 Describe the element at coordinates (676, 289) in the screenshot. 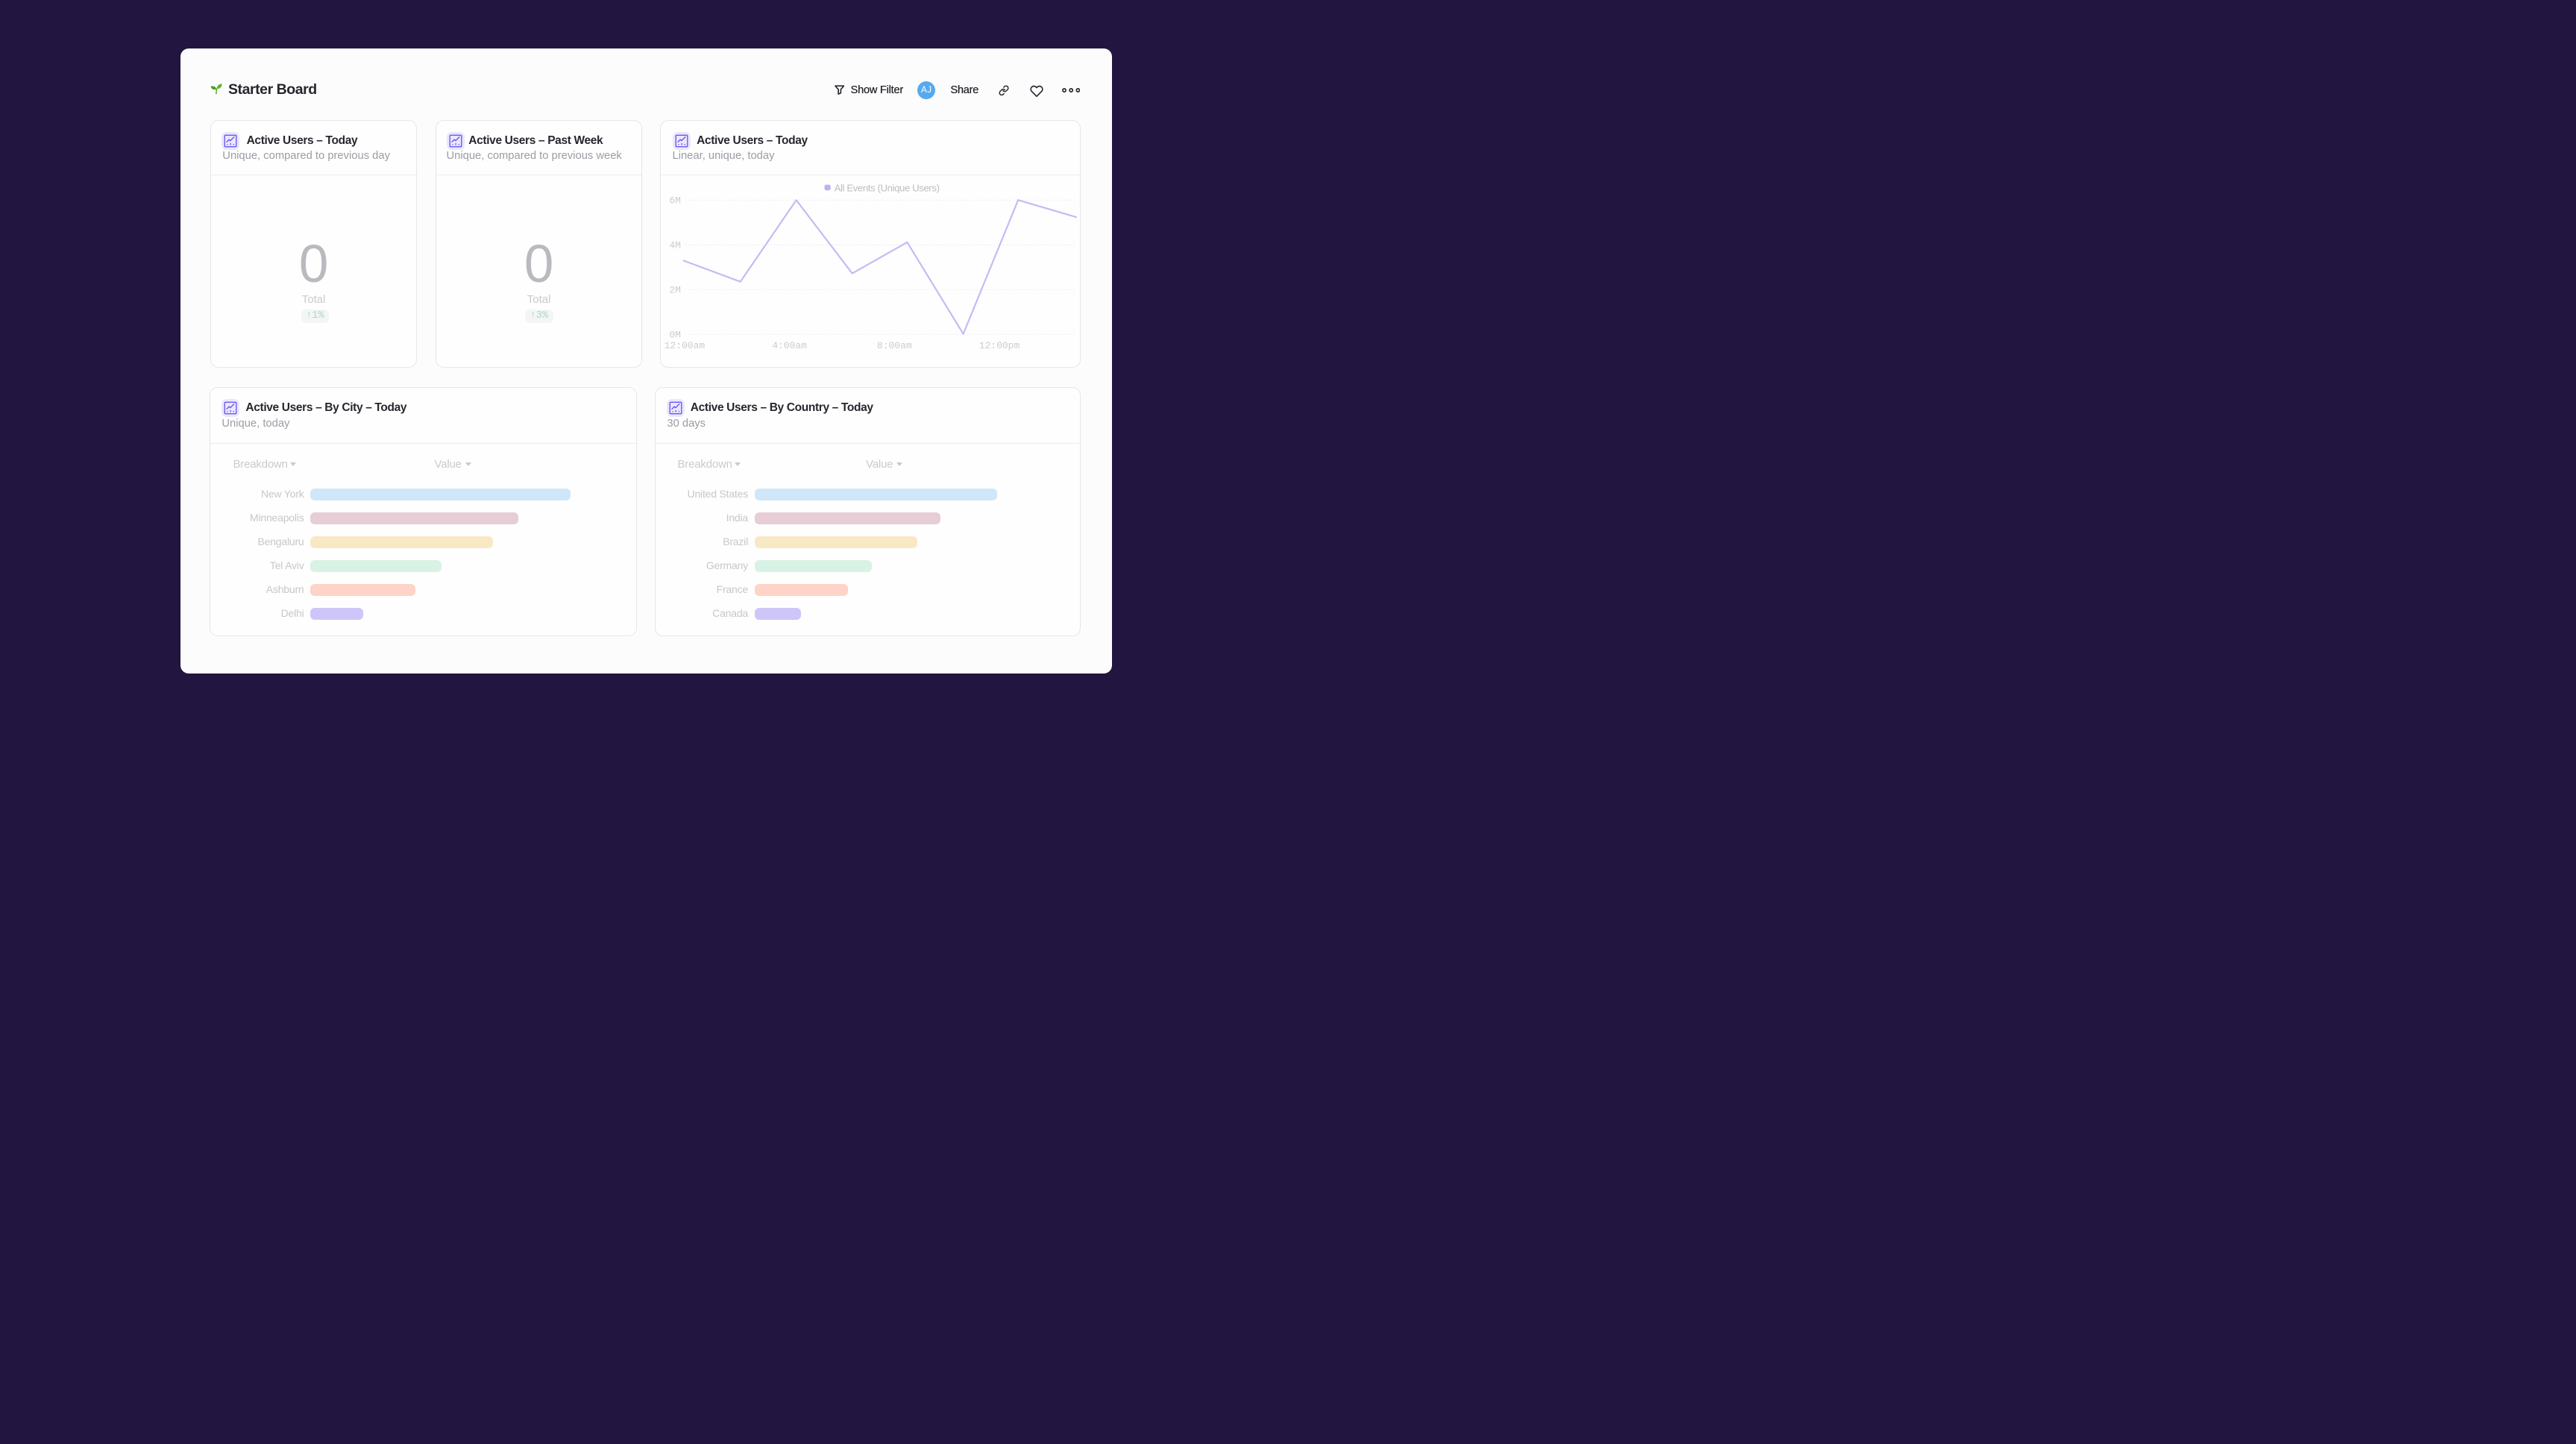

I see `svg-text: 2M` at that location.